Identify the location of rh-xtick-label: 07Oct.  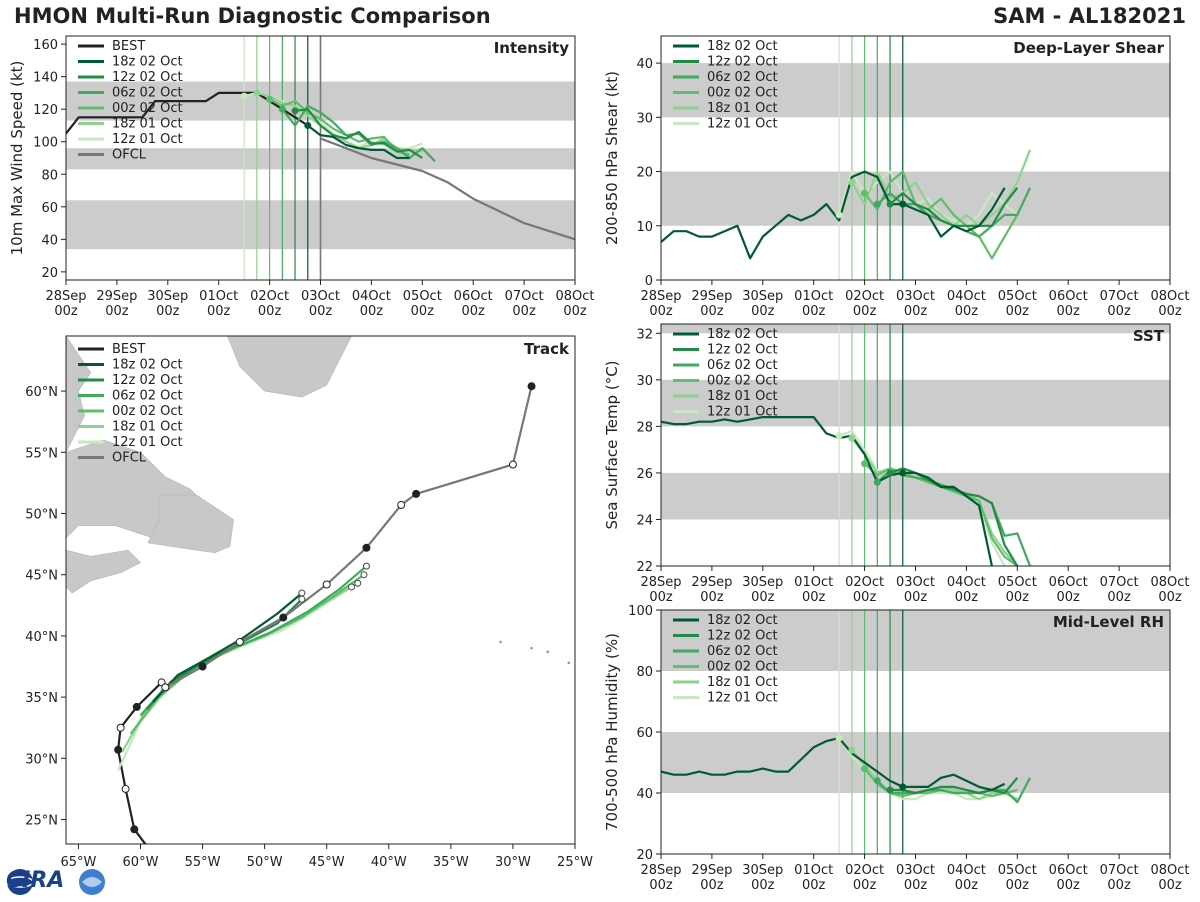
(1119, 870).